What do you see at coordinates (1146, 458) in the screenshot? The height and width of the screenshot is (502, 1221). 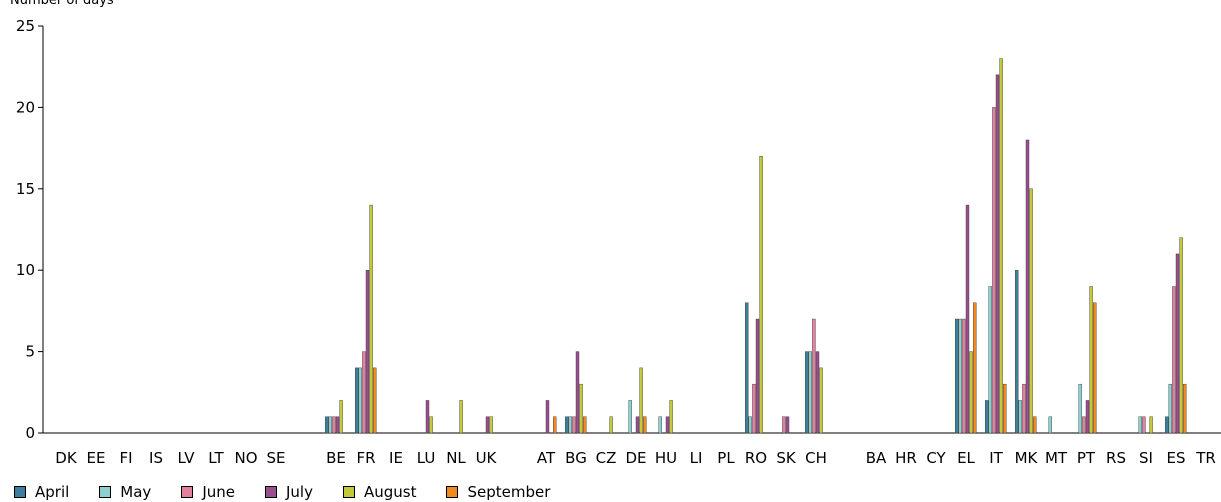 I see `x-tick-label: SI` at bounding box center [1146, 458].